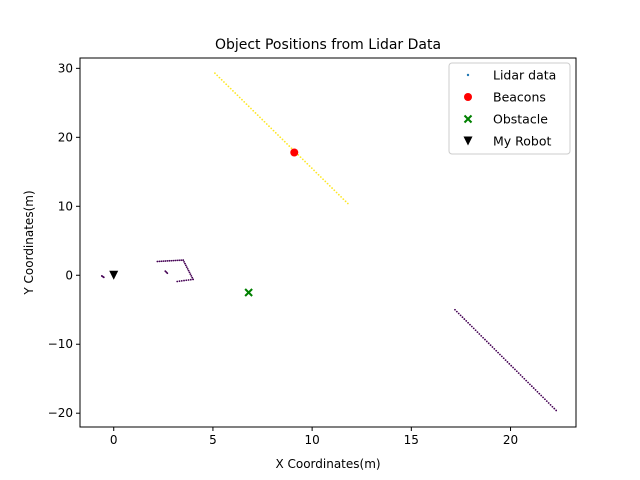  What do you see at coordinates (65, 68) in the screenshot?
I see `y-tick-label-30: 30` at bounding box center [65, 68].